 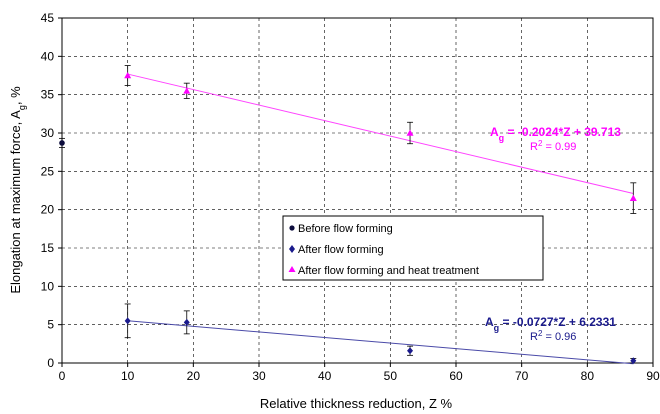 What do you see at coordinates (588, 376) in the screenshot?
I see `x-tick-label: 80` at bounding box center [588, 376].